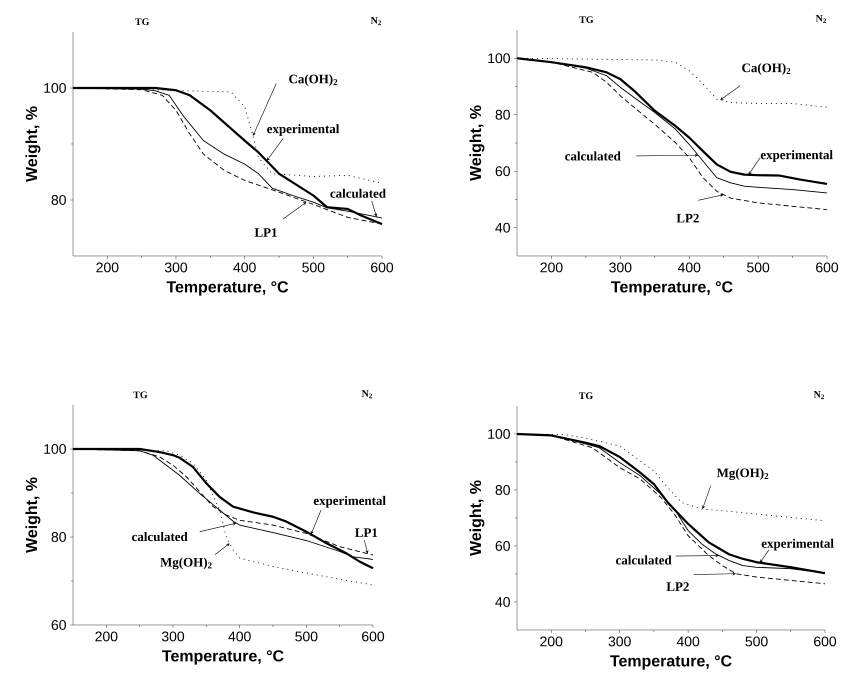 Image resolution: width=845 pixels, height=686 pixels. Describe the element at coordinates (742, 474) in the screenshot. I see `text: Mg(OH)$_{2}$` at that location.